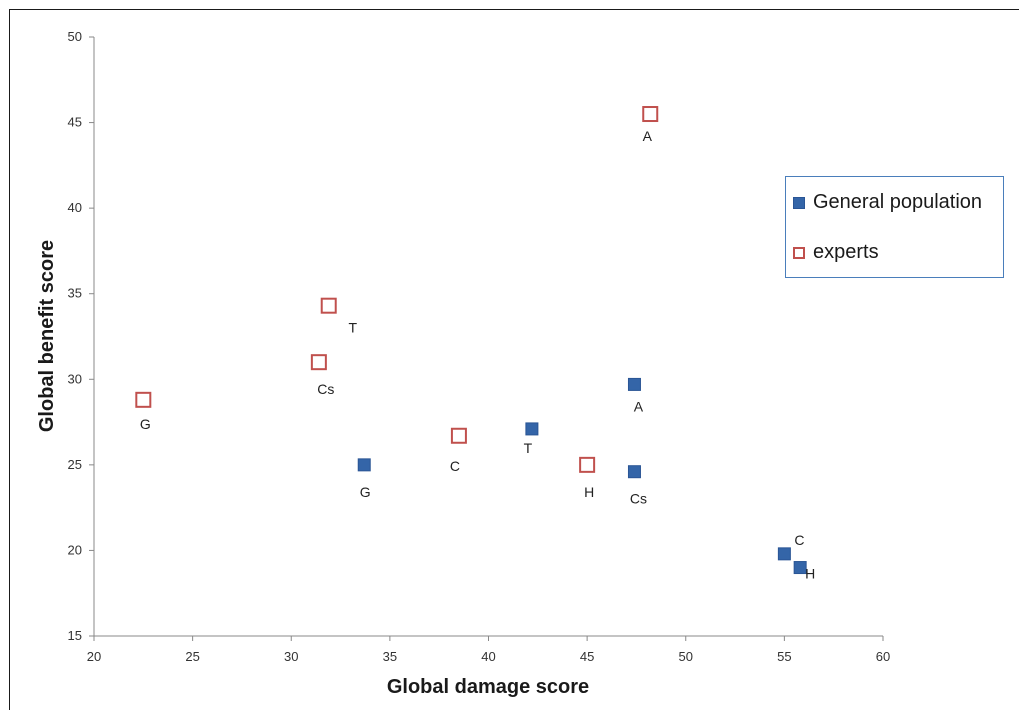 The width and height of the screenshot is (1019, 710). What do you see at coordinates (800, 568) in the screenshot?
I see `general-population-point-h` at bounding box center [800, 568].